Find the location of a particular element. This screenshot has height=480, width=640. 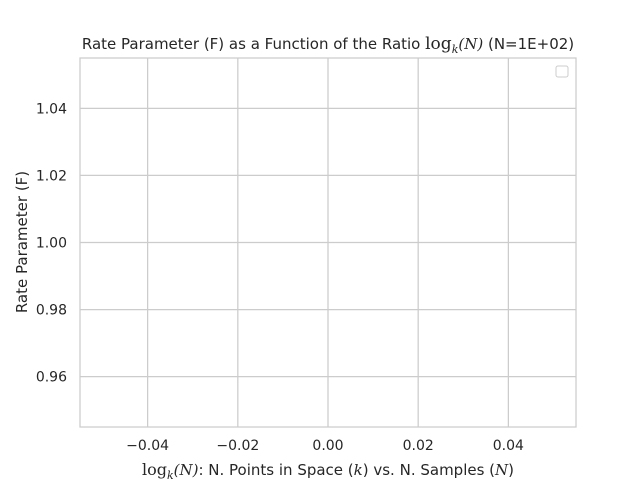

x-tick-label: −0.02 is located at coordinates (237, 446).